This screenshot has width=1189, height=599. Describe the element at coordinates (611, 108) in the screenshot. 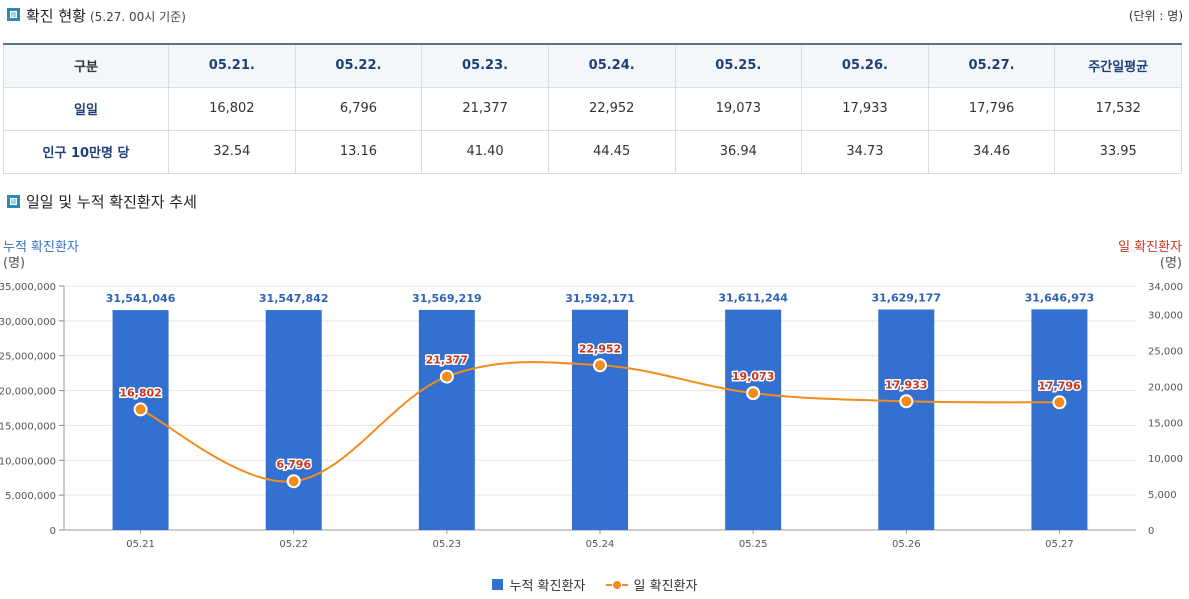

I see `table-cell: 22,952` at that location.